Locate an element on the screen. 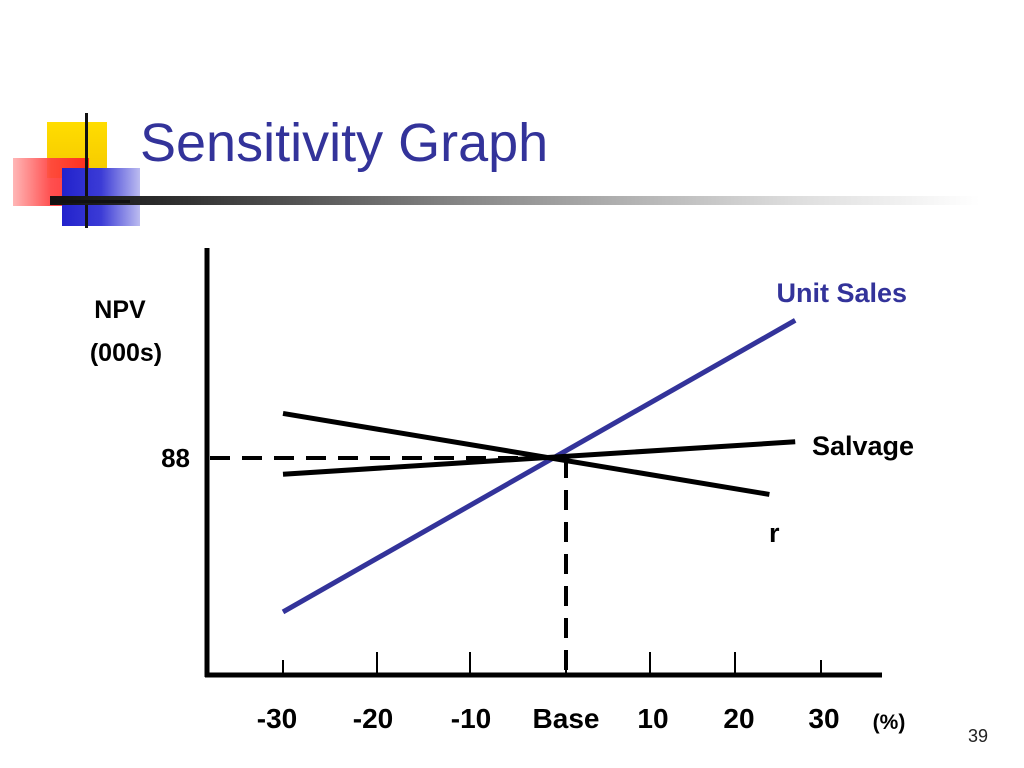 The image size is (1024, 768). x-tick-label: 20 is located at coordinates (738, 718).